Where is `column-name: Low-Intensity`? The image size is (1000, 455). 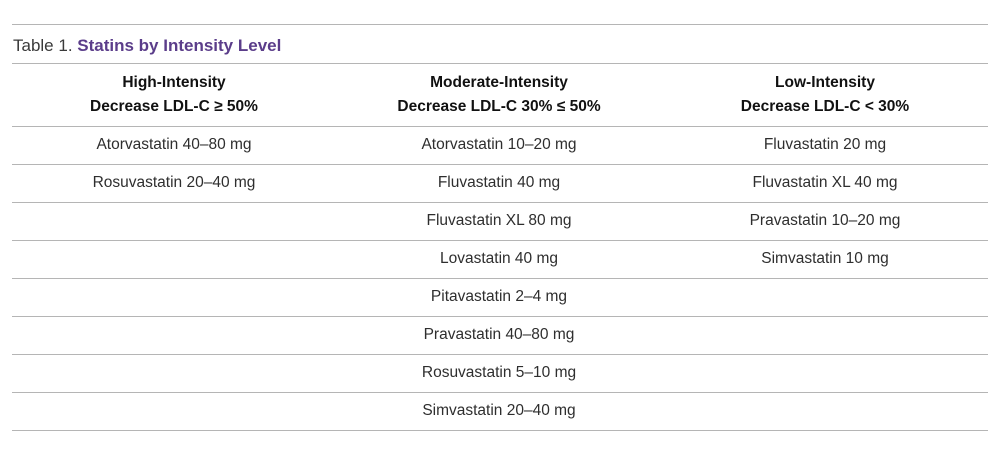
column-name: Low-Intensity is located at coordinates (825, 82).